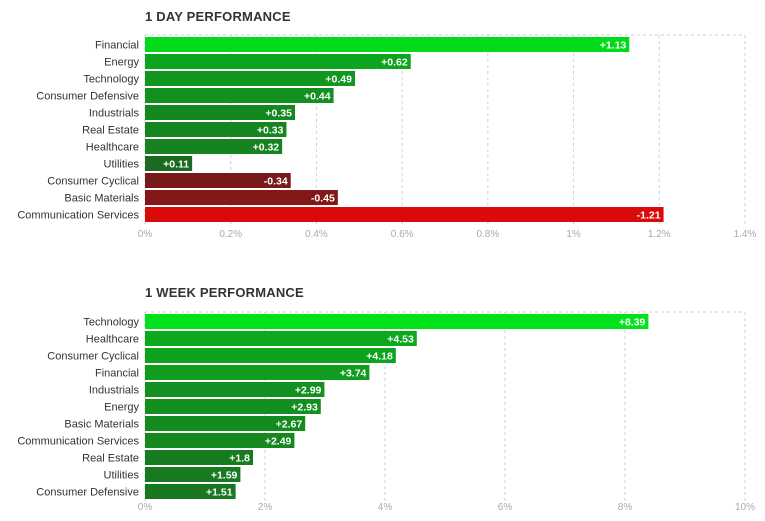  I want to click on week-category-label: Consumer Cyclical, so click(93, 357).